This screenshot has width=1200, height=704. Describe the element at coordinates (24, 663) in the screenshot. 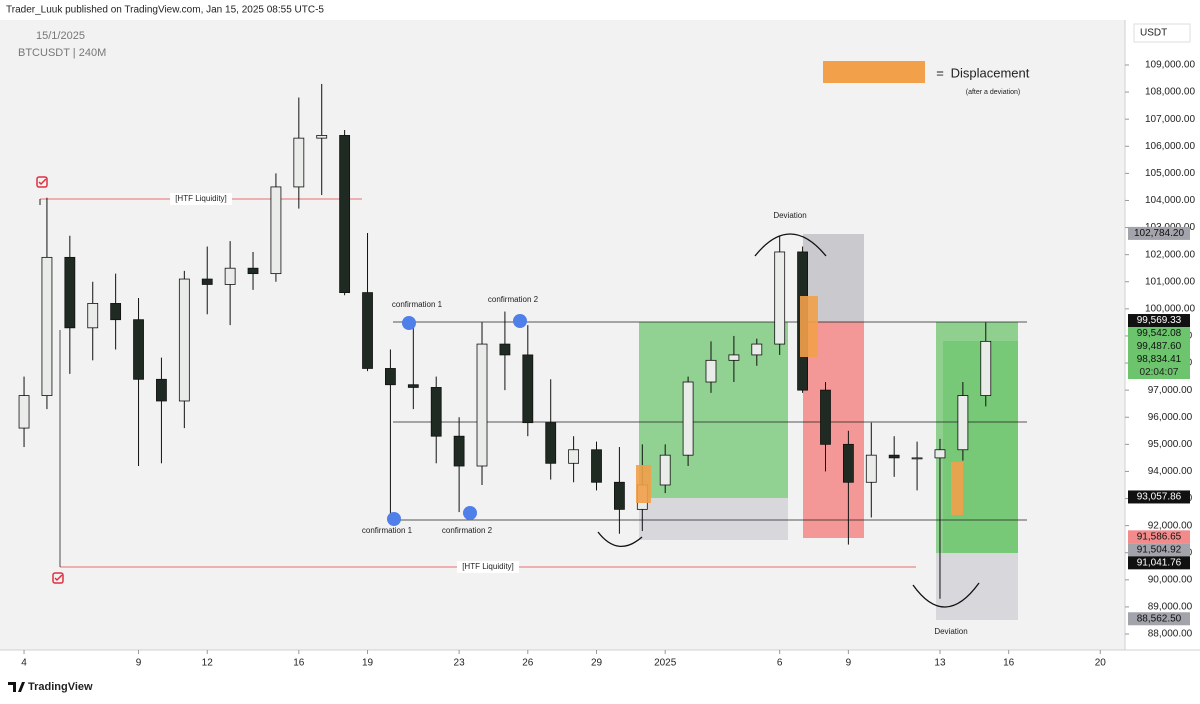

I see `x-tick-label: 4` at that location.